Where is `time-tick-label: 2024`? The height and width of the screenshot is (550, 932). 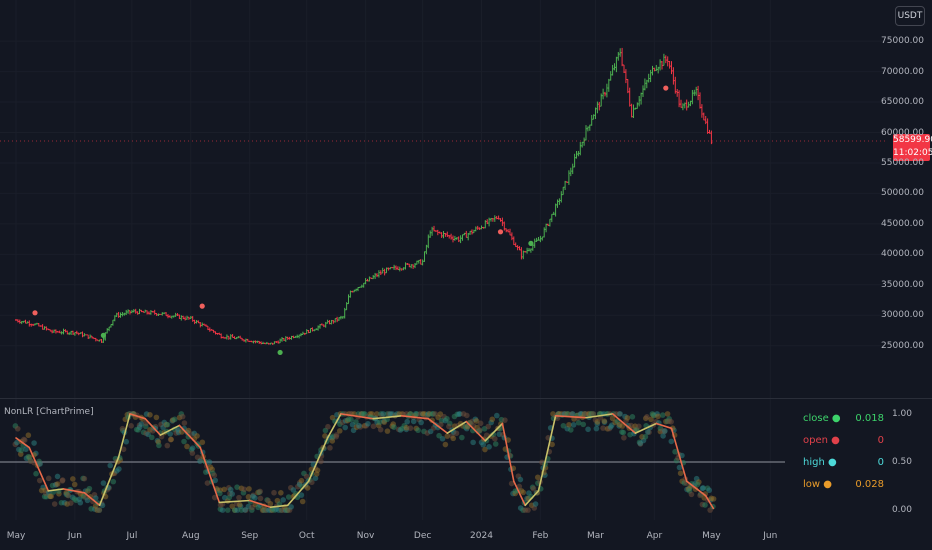 time-tick-label: 2024 is located at coordinates (481, 536).